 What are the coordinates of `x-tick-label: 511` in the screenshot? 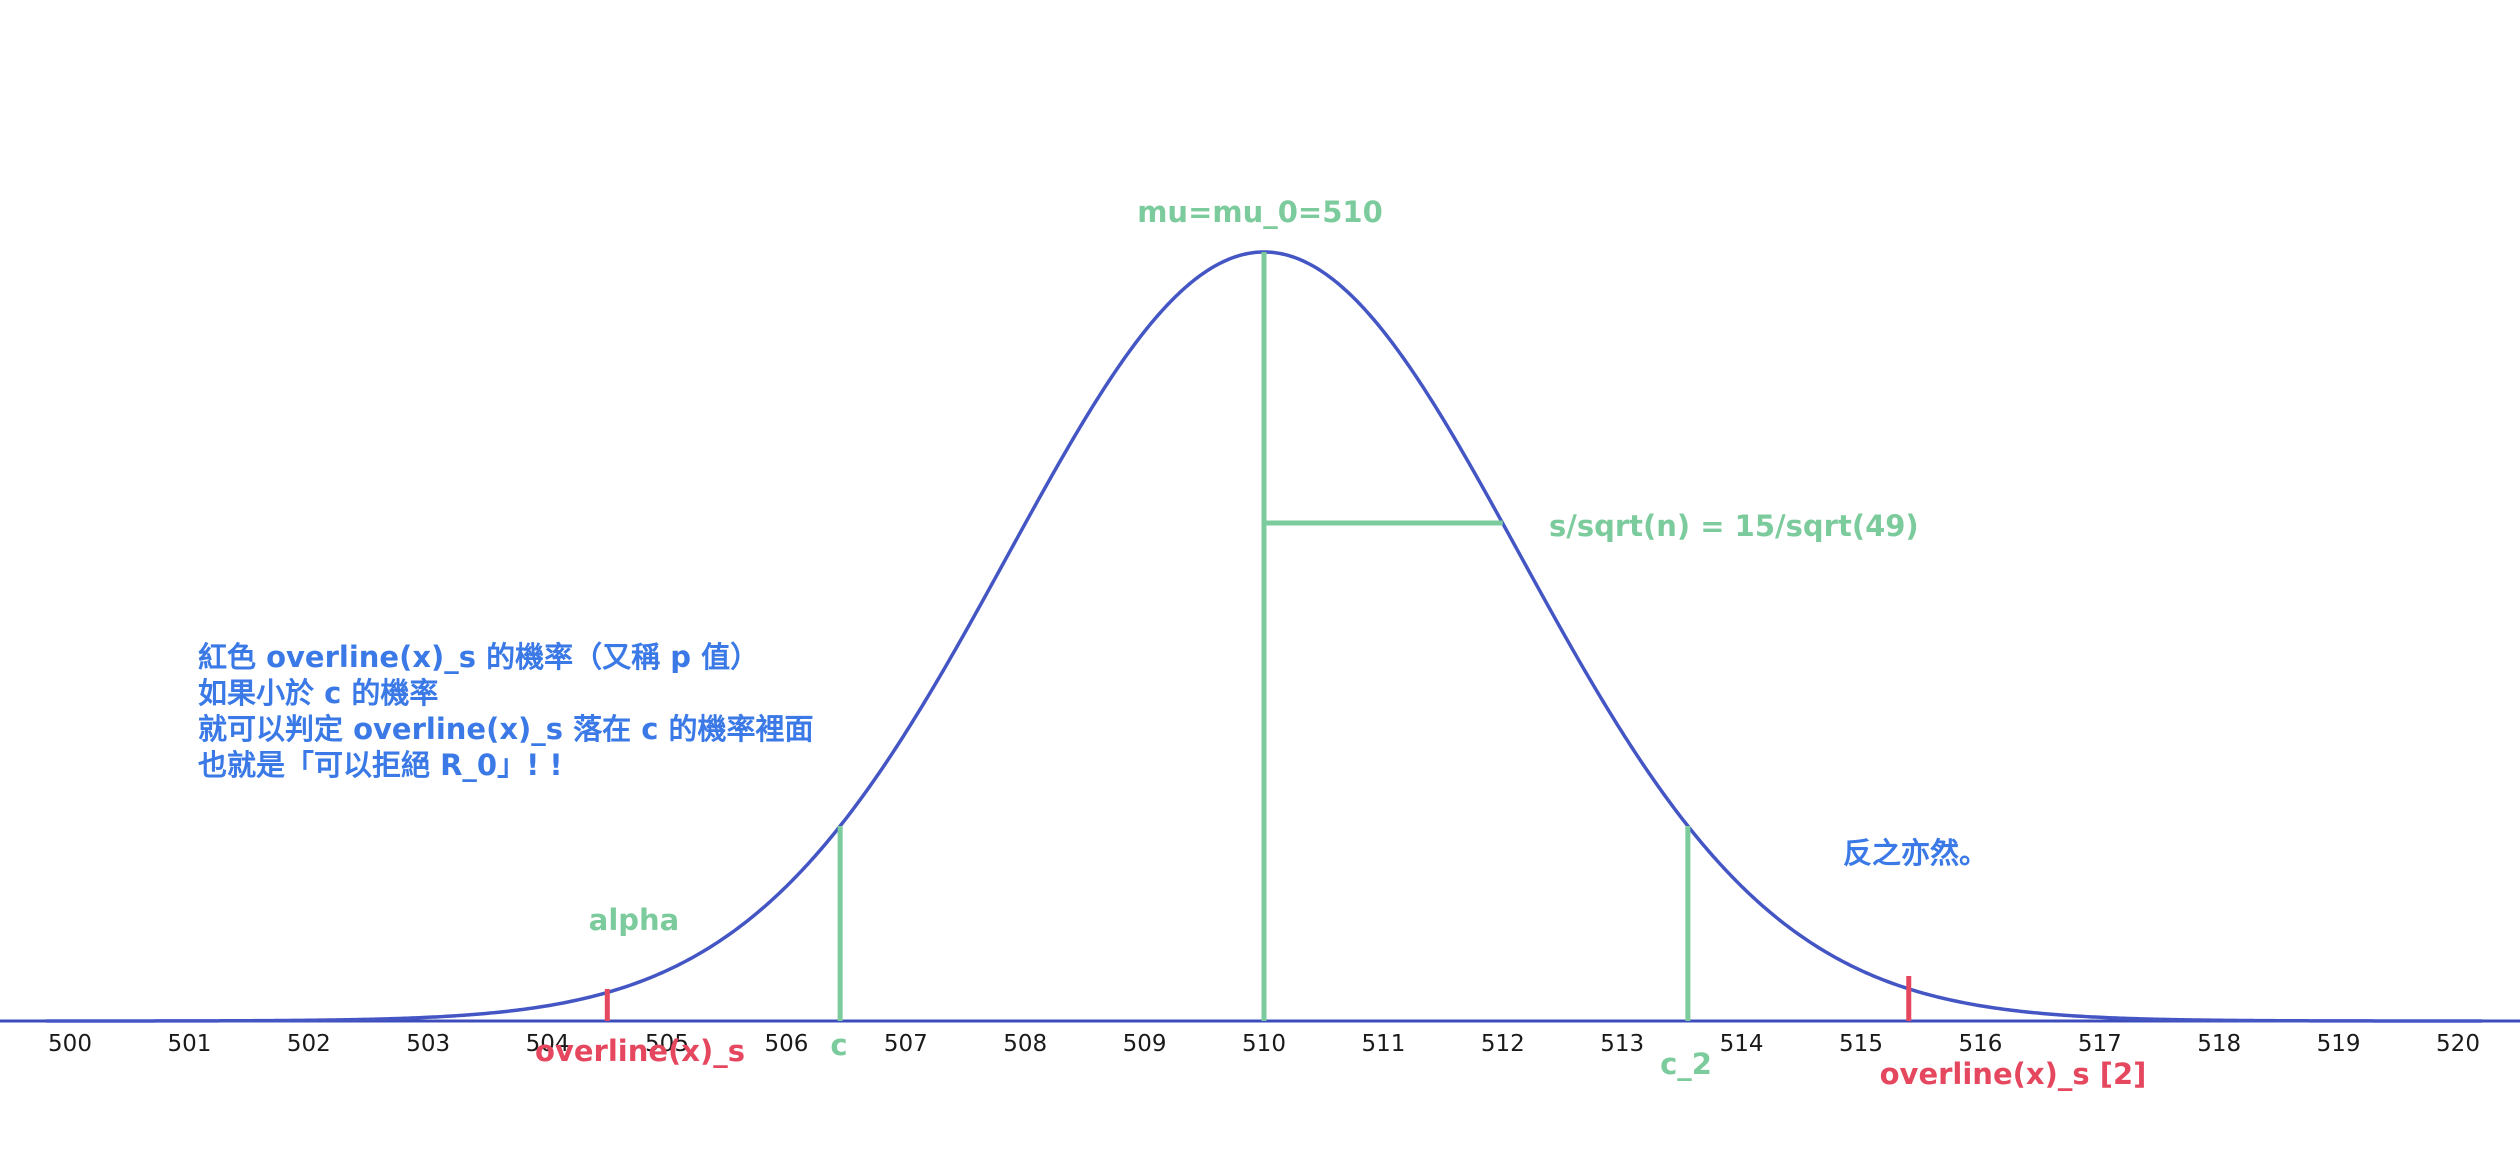 It's located at (1383, 1044).